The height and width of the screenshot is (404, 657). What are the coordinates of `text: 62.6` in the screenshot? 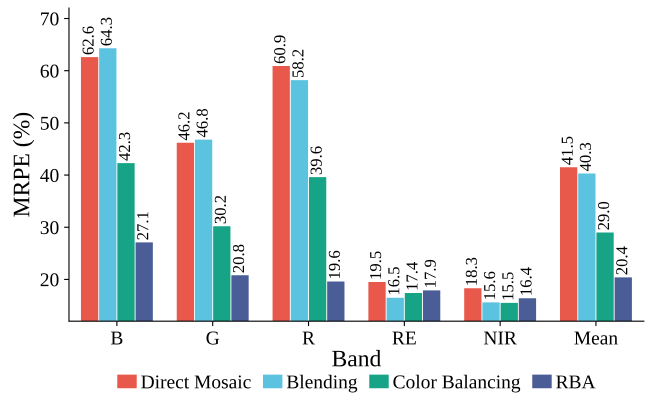 It's located at (88, 40).